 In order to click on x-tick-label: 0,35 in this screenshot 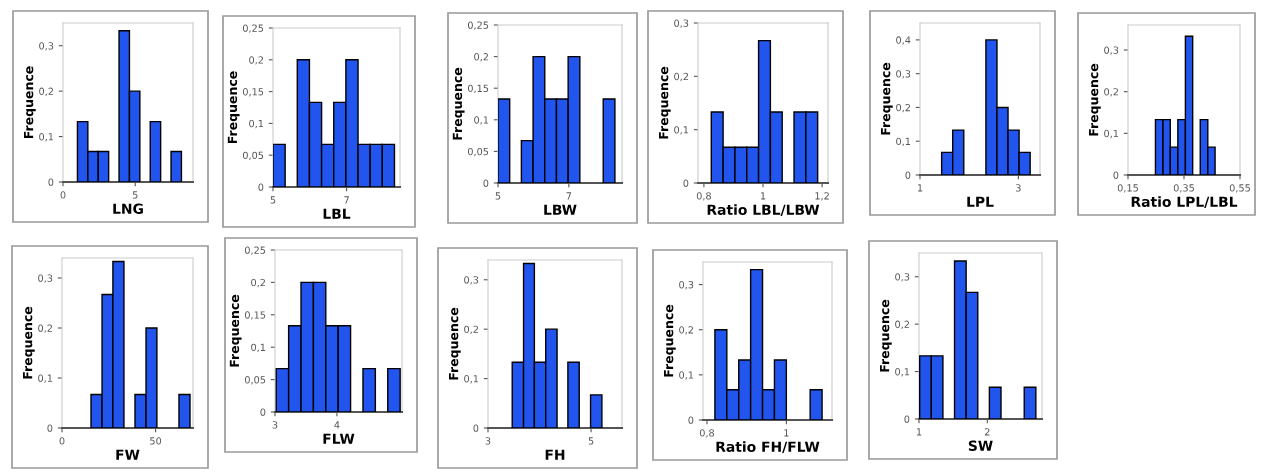, I will do `click(1183, 188)`.